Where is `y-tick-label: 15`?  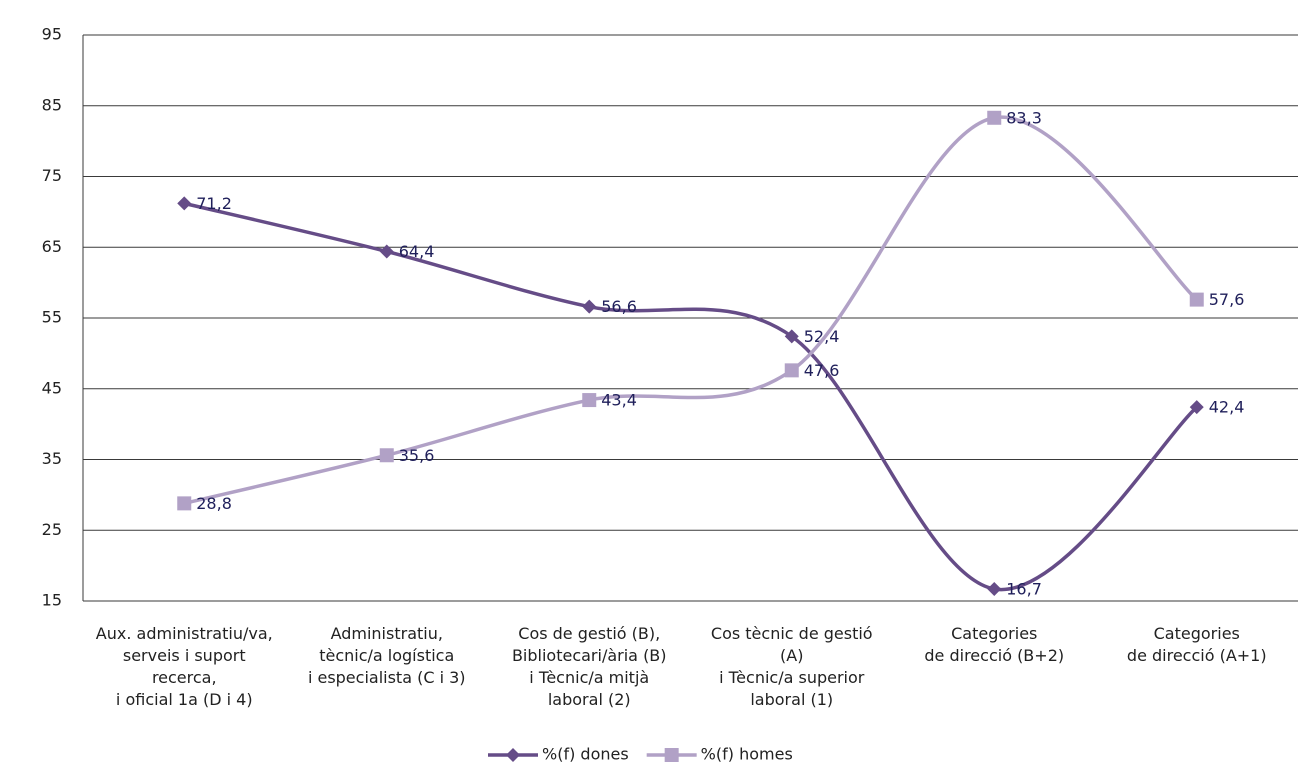
y-tick-label: 15 is located at coordinates (52, 600).